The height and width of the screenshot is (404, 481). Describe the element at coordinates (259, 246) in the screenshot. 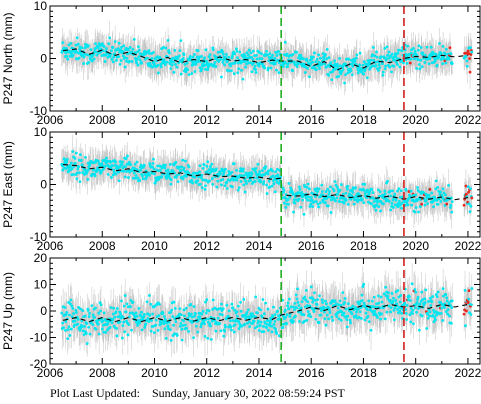

I see `x-tick-label: 2014` at that location.